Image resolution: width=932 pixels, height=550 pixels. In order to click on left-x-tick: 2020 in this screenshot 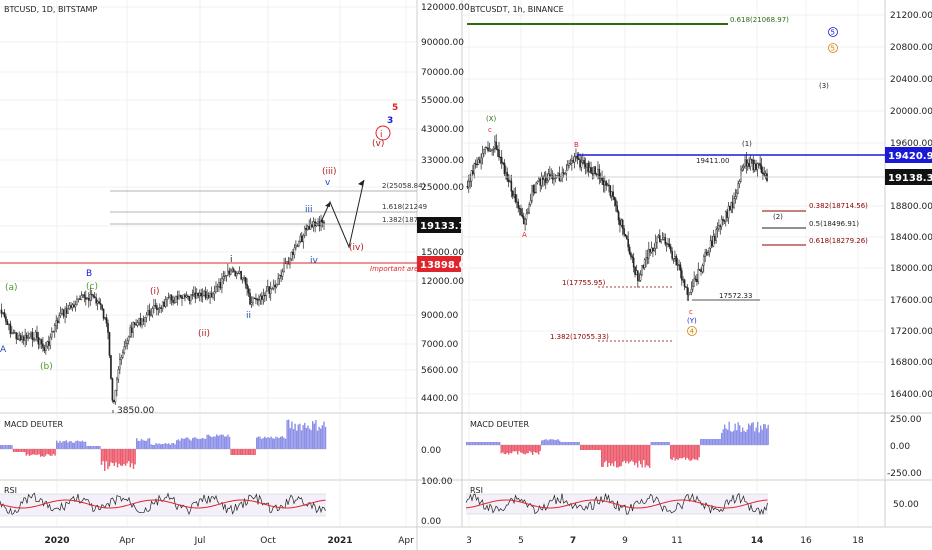, I will do `click(56, 541)`.